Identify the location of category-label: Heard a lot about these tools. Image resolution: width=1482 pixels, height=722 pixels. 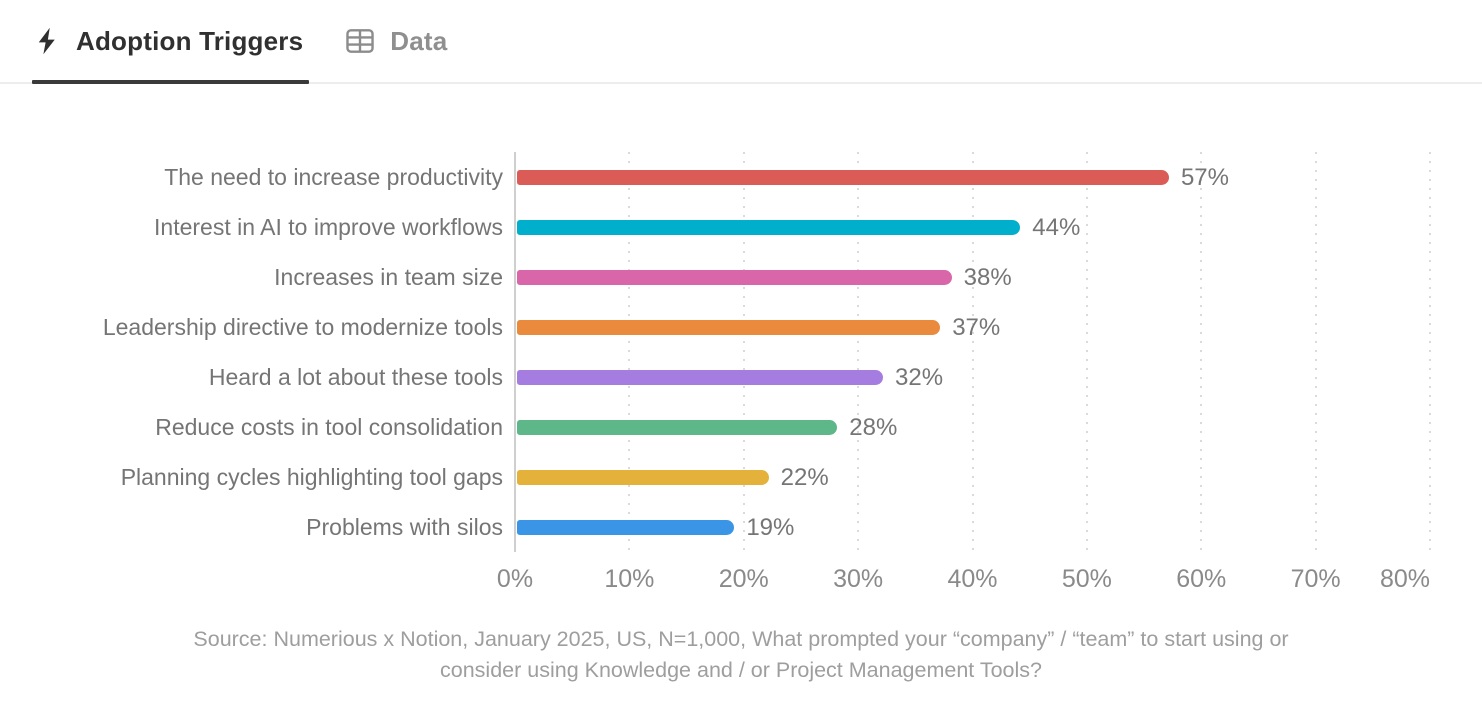
(355, 377).